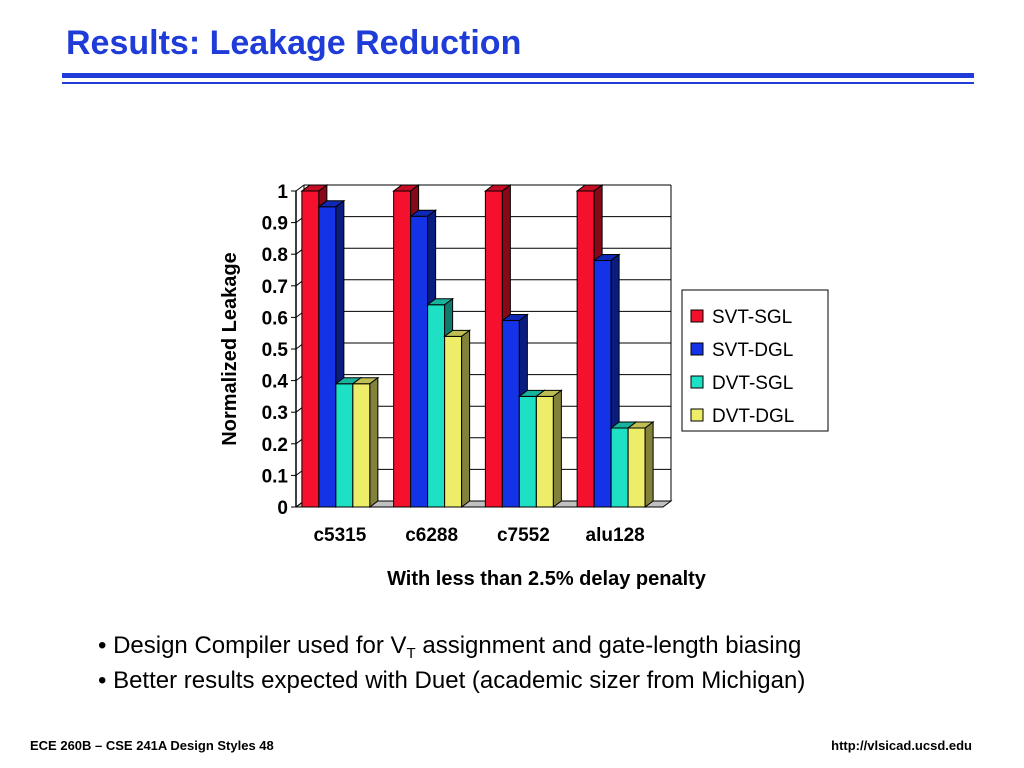 Image resolution: width=1024 pixels, height=768 pixels. I want to click on legend-label: DVT-DGL, so click(753, 416).